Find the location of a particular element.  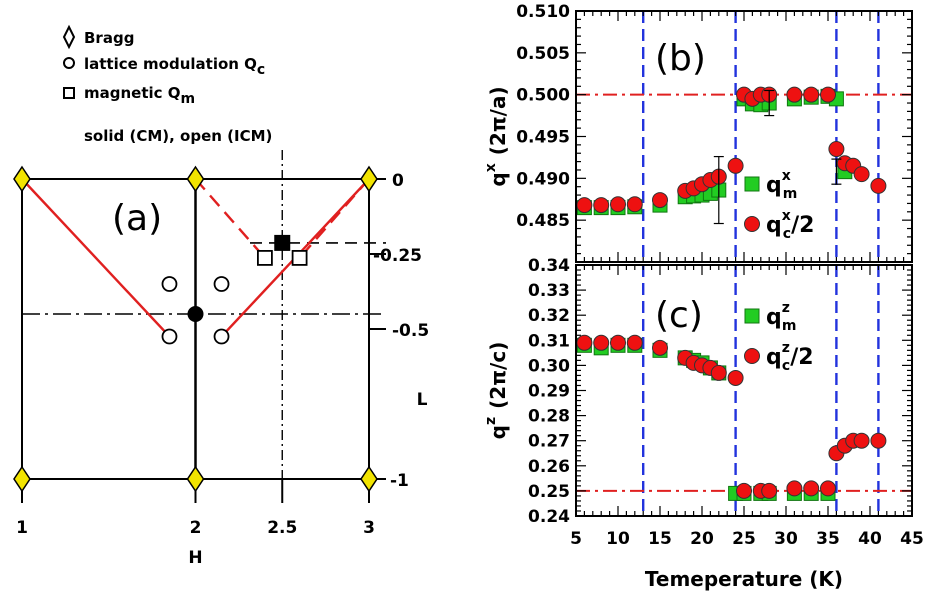

x-tick-label-45: 45 is located at coordinates (912, 539).